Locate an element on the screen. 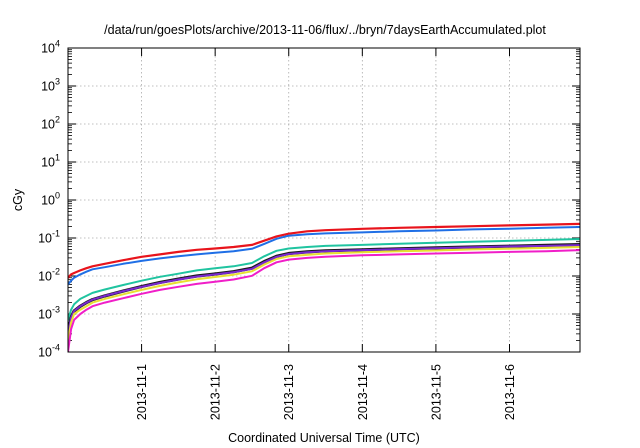  y-tick-label: 10¹ is located at coordinates (50, 161).